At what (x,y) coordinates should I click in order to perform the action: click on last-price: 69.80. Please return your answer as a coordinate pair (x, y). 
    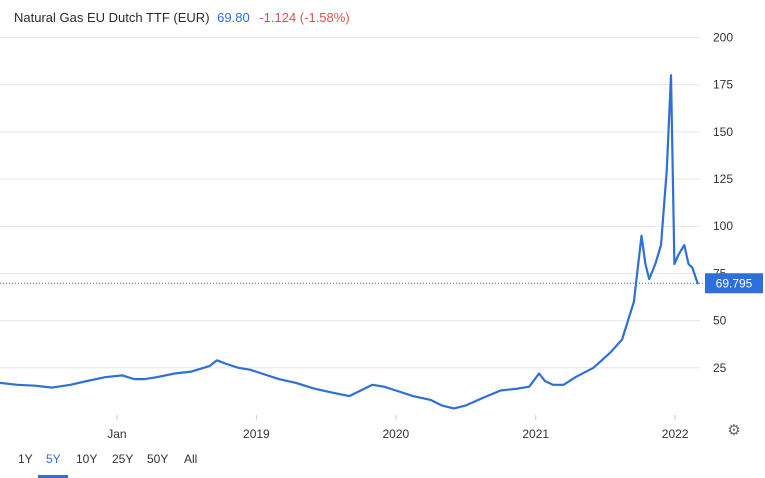
    Looking at the image, I should click on (233, 17).